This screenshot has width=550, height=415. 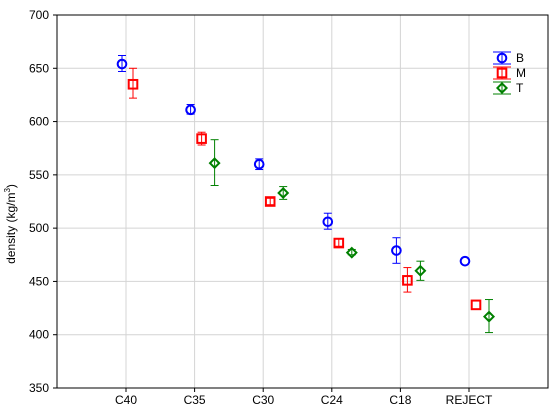 What do you see at coordinates (520, 88) in the screenshot?
I see `legend-label: T` at bounding box center [520, 88].